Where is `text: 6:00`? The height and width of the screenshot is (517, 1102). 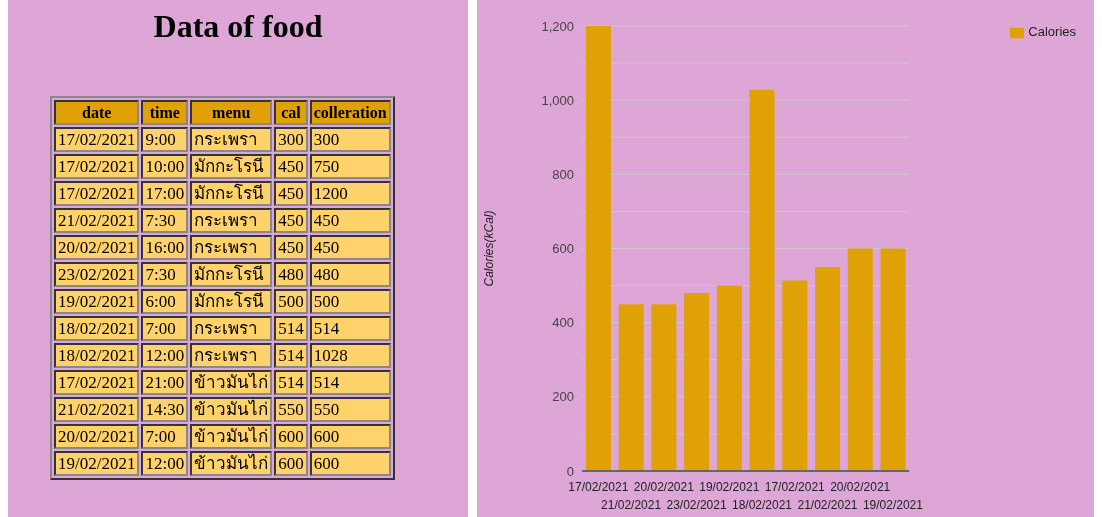 text: 6:00 is located at coordinates (160, 301).